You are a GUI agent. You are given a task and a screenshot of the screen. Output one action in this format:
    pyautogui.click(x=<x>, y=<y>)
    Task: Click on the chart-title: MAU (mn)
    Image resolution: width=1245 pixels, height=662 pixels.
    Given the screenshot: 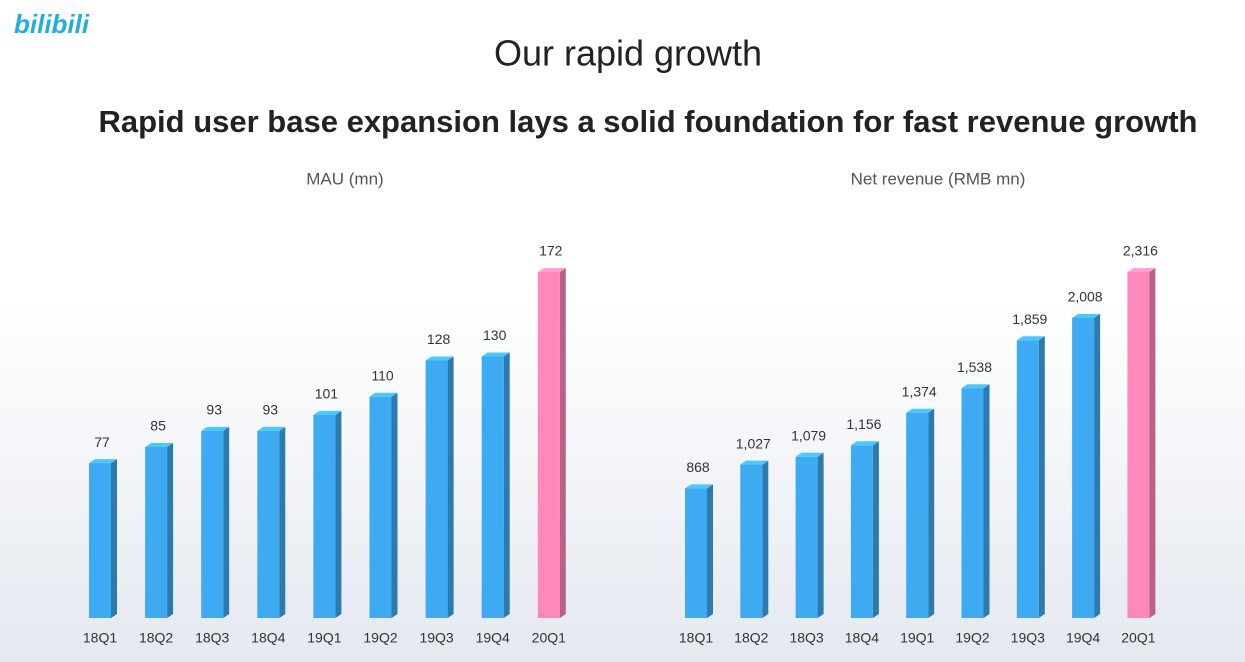 What is the action you would take?
    pyautogui.click(x=344, y=178)
    